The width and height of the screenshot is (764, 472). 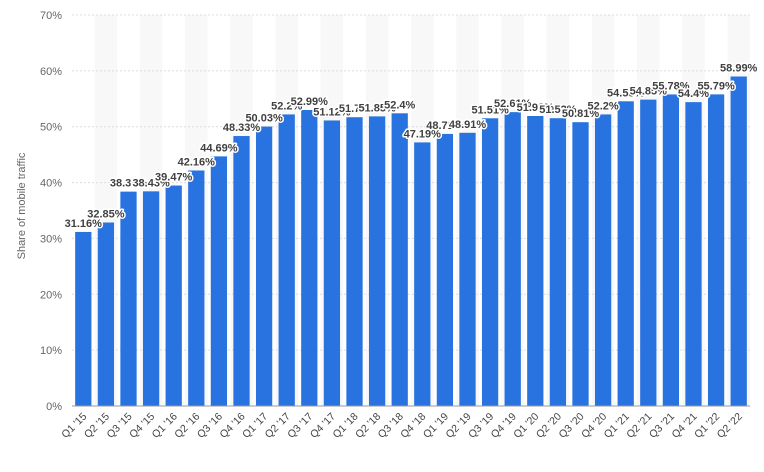 What do you see at coordinates (468, 125) in the screenshot?
I see `data-label: 48.91%` at bounding box center [468, 125].